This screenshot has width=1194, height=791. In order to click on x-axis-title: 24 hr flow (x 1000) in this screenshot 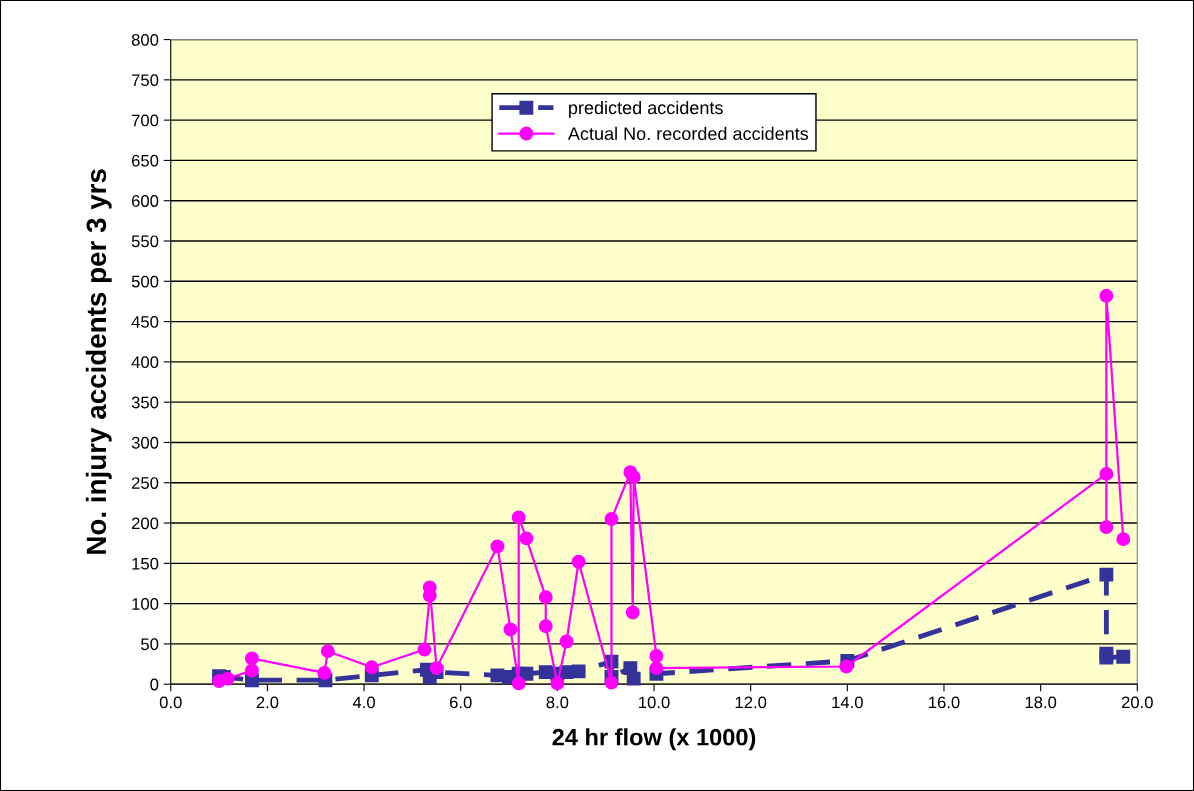, I will do `click(654, 739)`.